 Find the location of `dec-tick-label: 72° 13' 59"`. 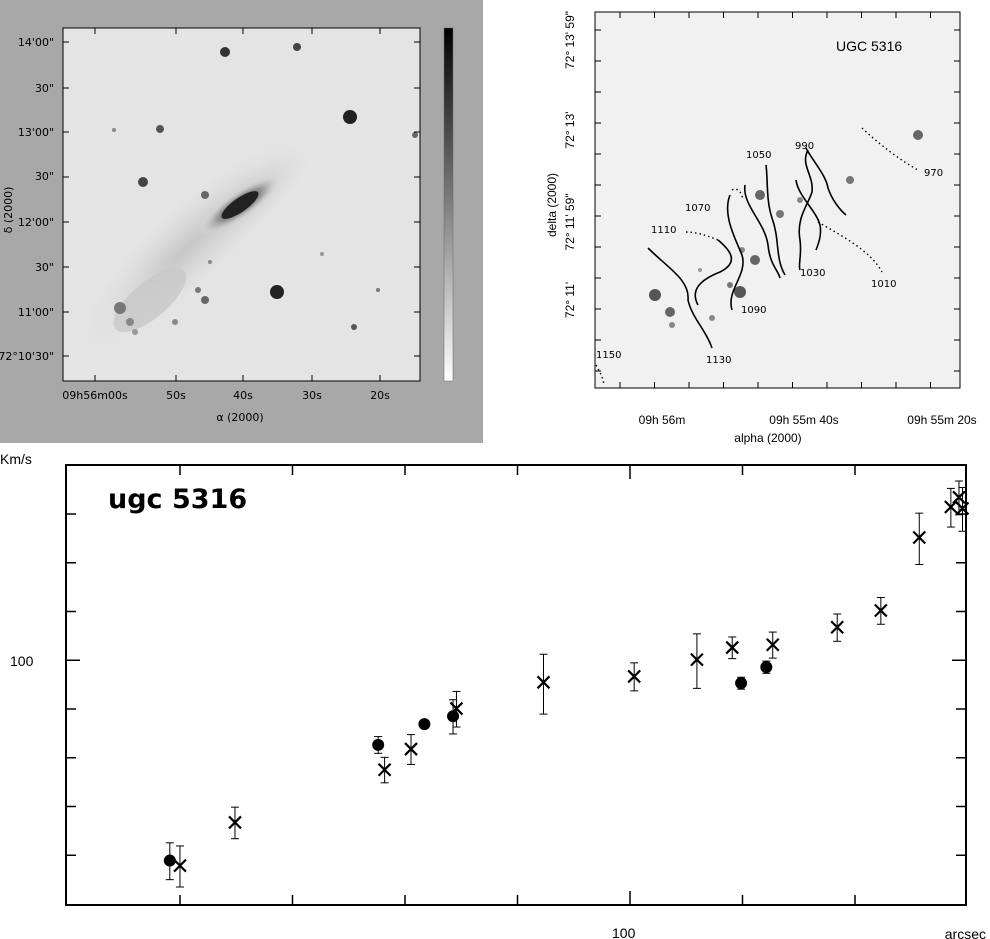

dec-tick-label: 72° 13' 59" is located at coordinates (570, 40).